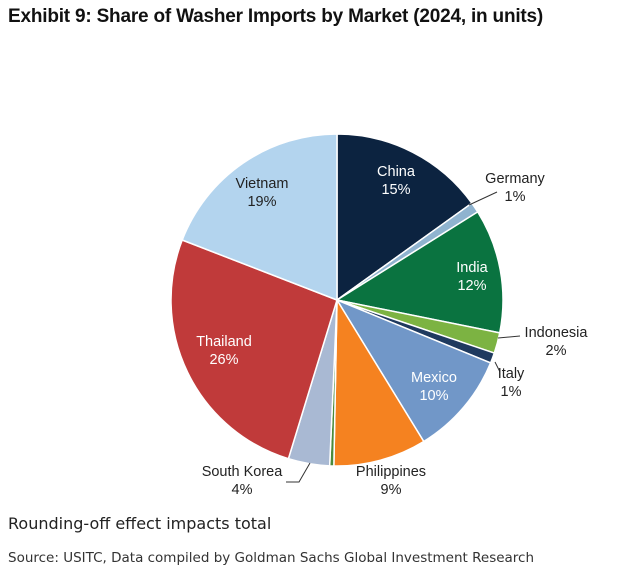 Image resolution: width=620 pixels, height=586 pixels. What do you see at coordinates (396, 181) in the screenshot?
I see `slice-label-china: China 15%` at bounding box center [396, 181].